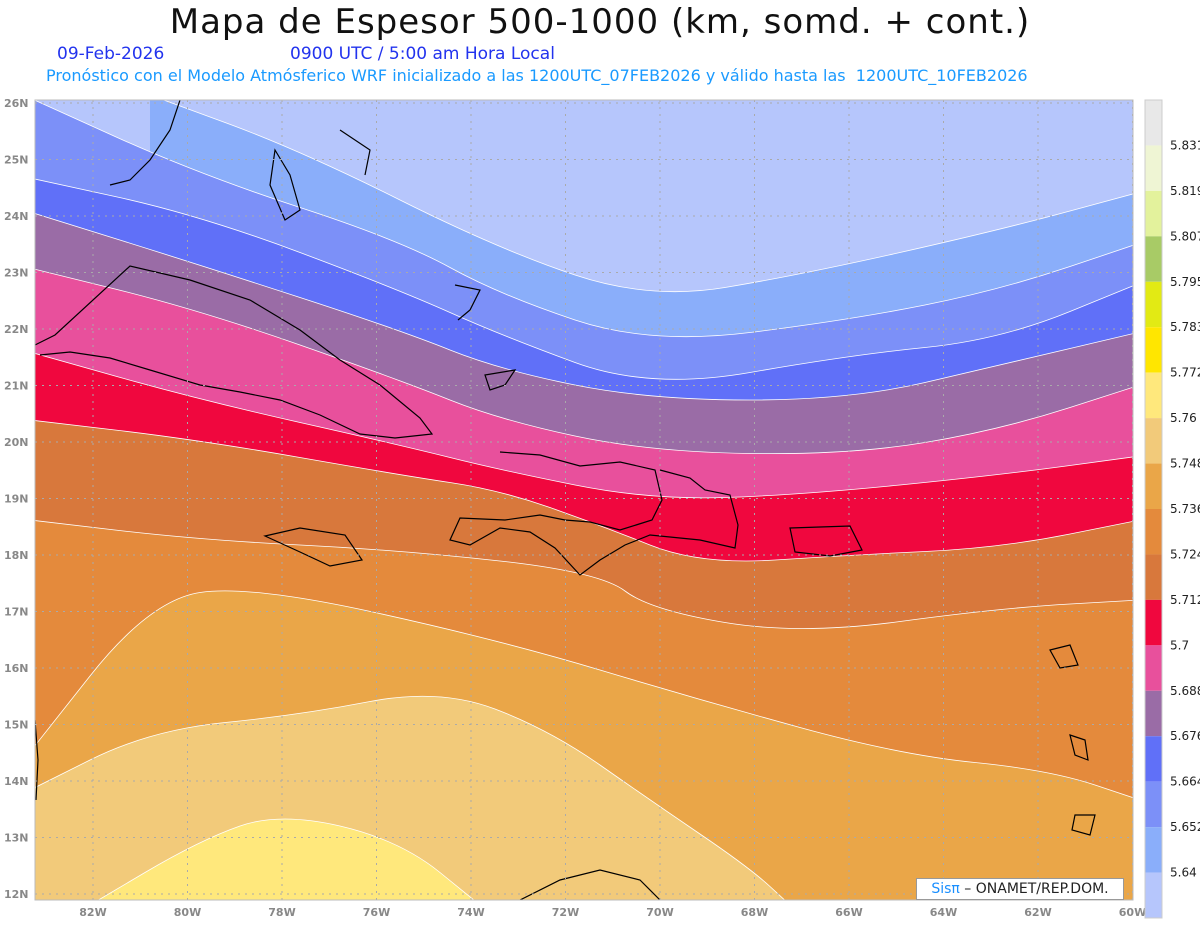 Image resolution: width=1200 pixels, height=927 pixels. I want to click on lon-label: 72W, so click(565, 912).